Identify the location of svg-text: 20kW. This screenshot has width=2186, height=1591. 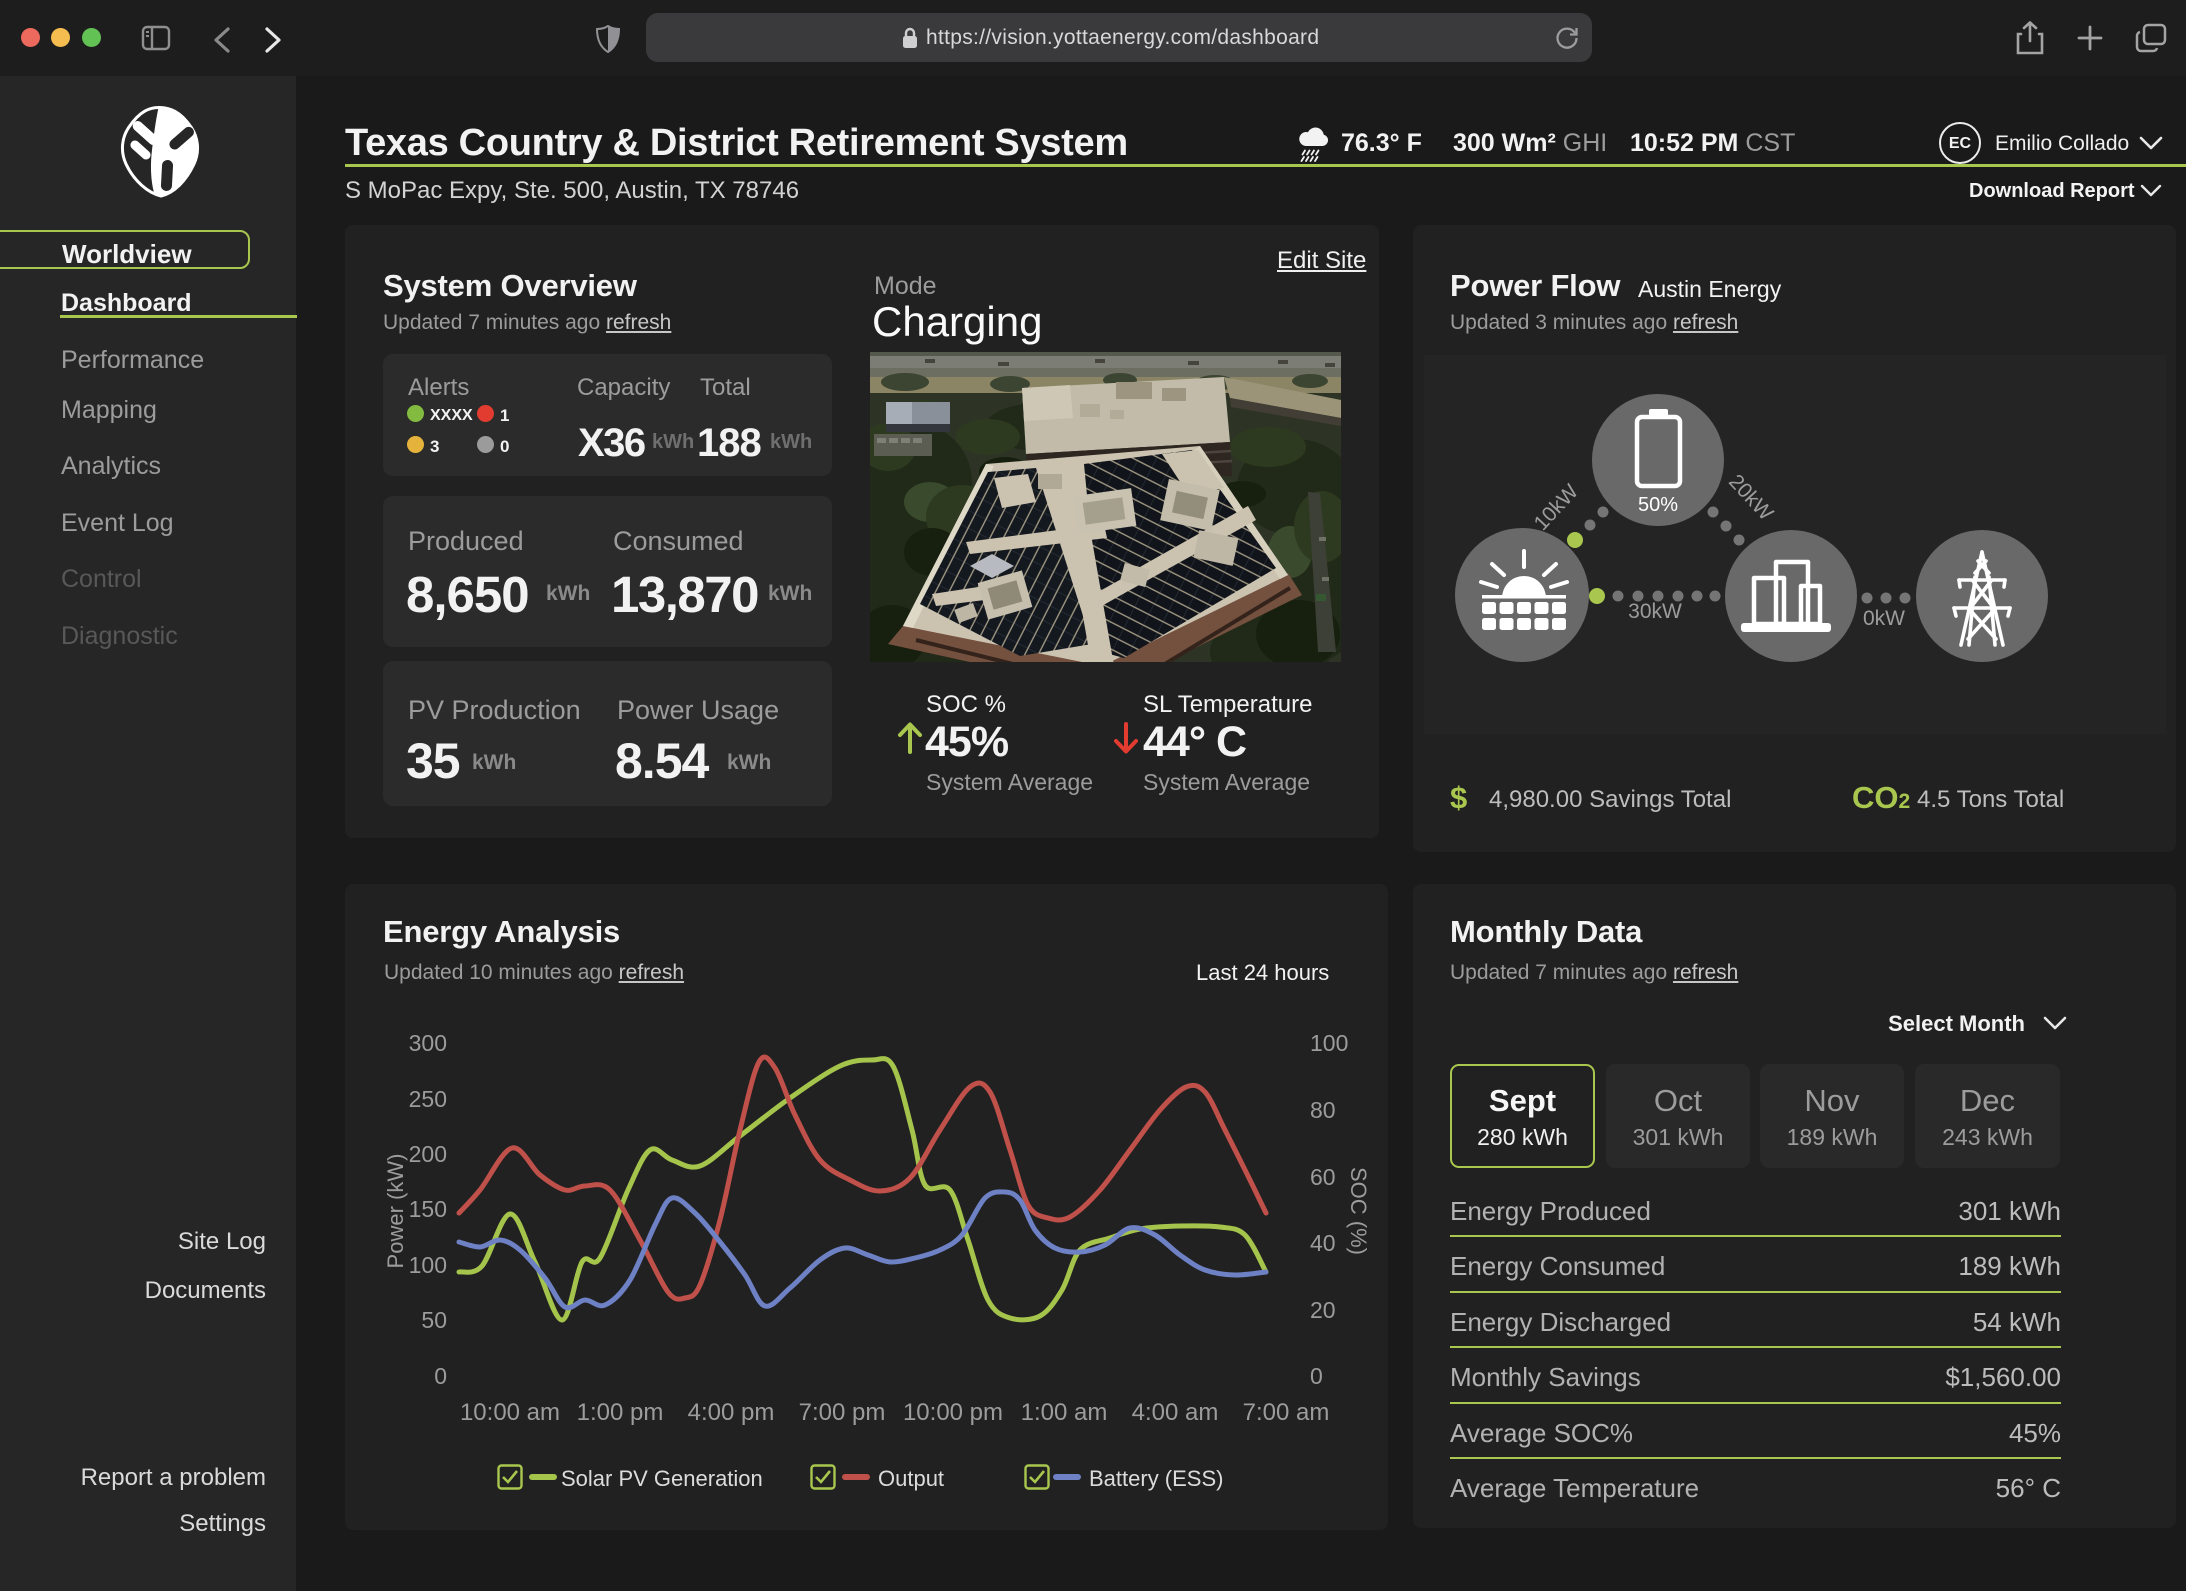
(1751, 497).